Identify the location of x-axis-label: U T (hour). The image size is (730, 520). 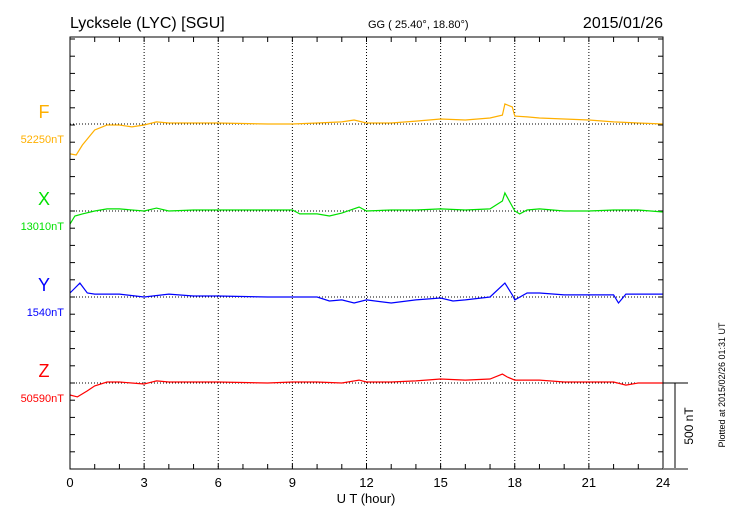
(366, 498).